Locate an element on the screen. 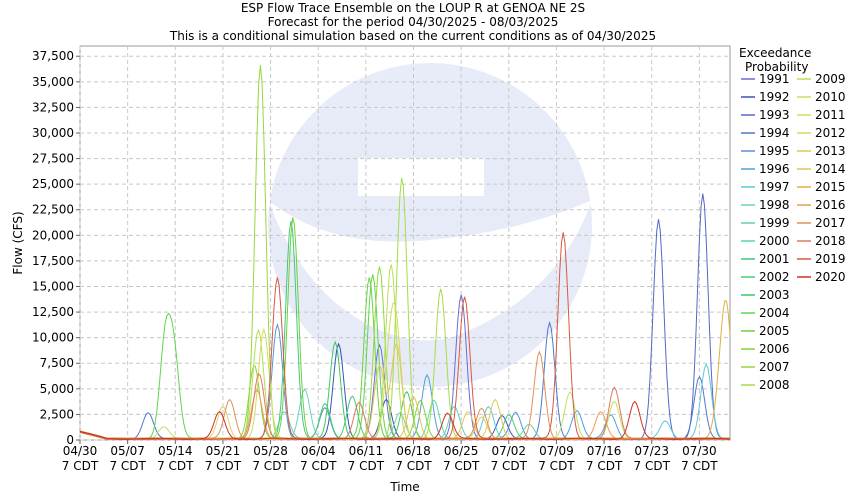 The height and width of the screenshot is (500, 850). series-line-2020 is located at coordinates (405, 420).